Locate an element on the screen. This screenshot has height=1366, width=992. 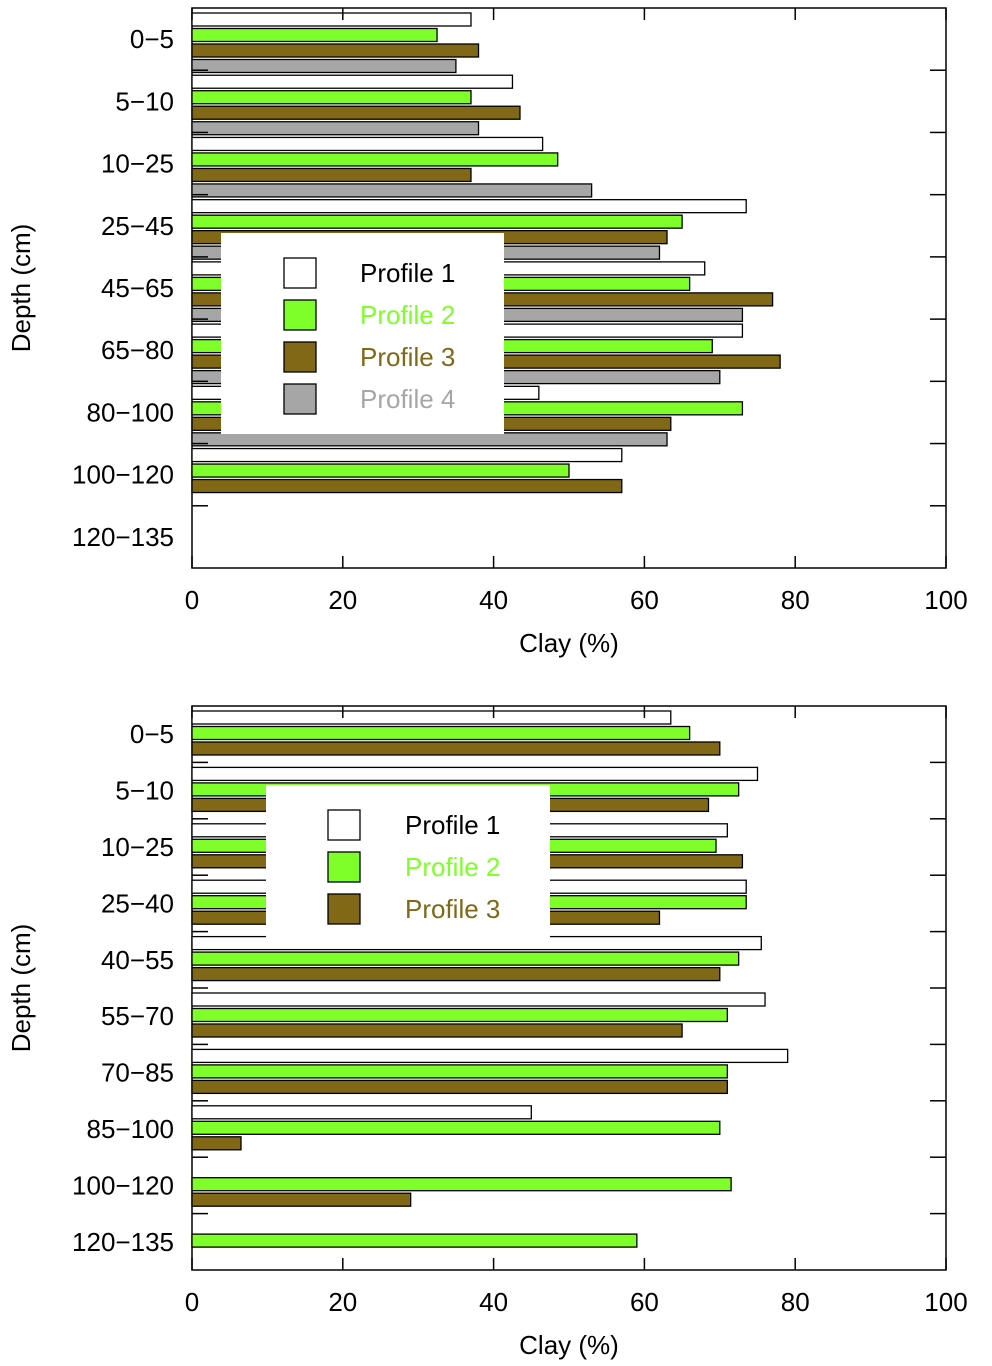
legend-label-4: Profile 4 is located at coordinates (407, 399).